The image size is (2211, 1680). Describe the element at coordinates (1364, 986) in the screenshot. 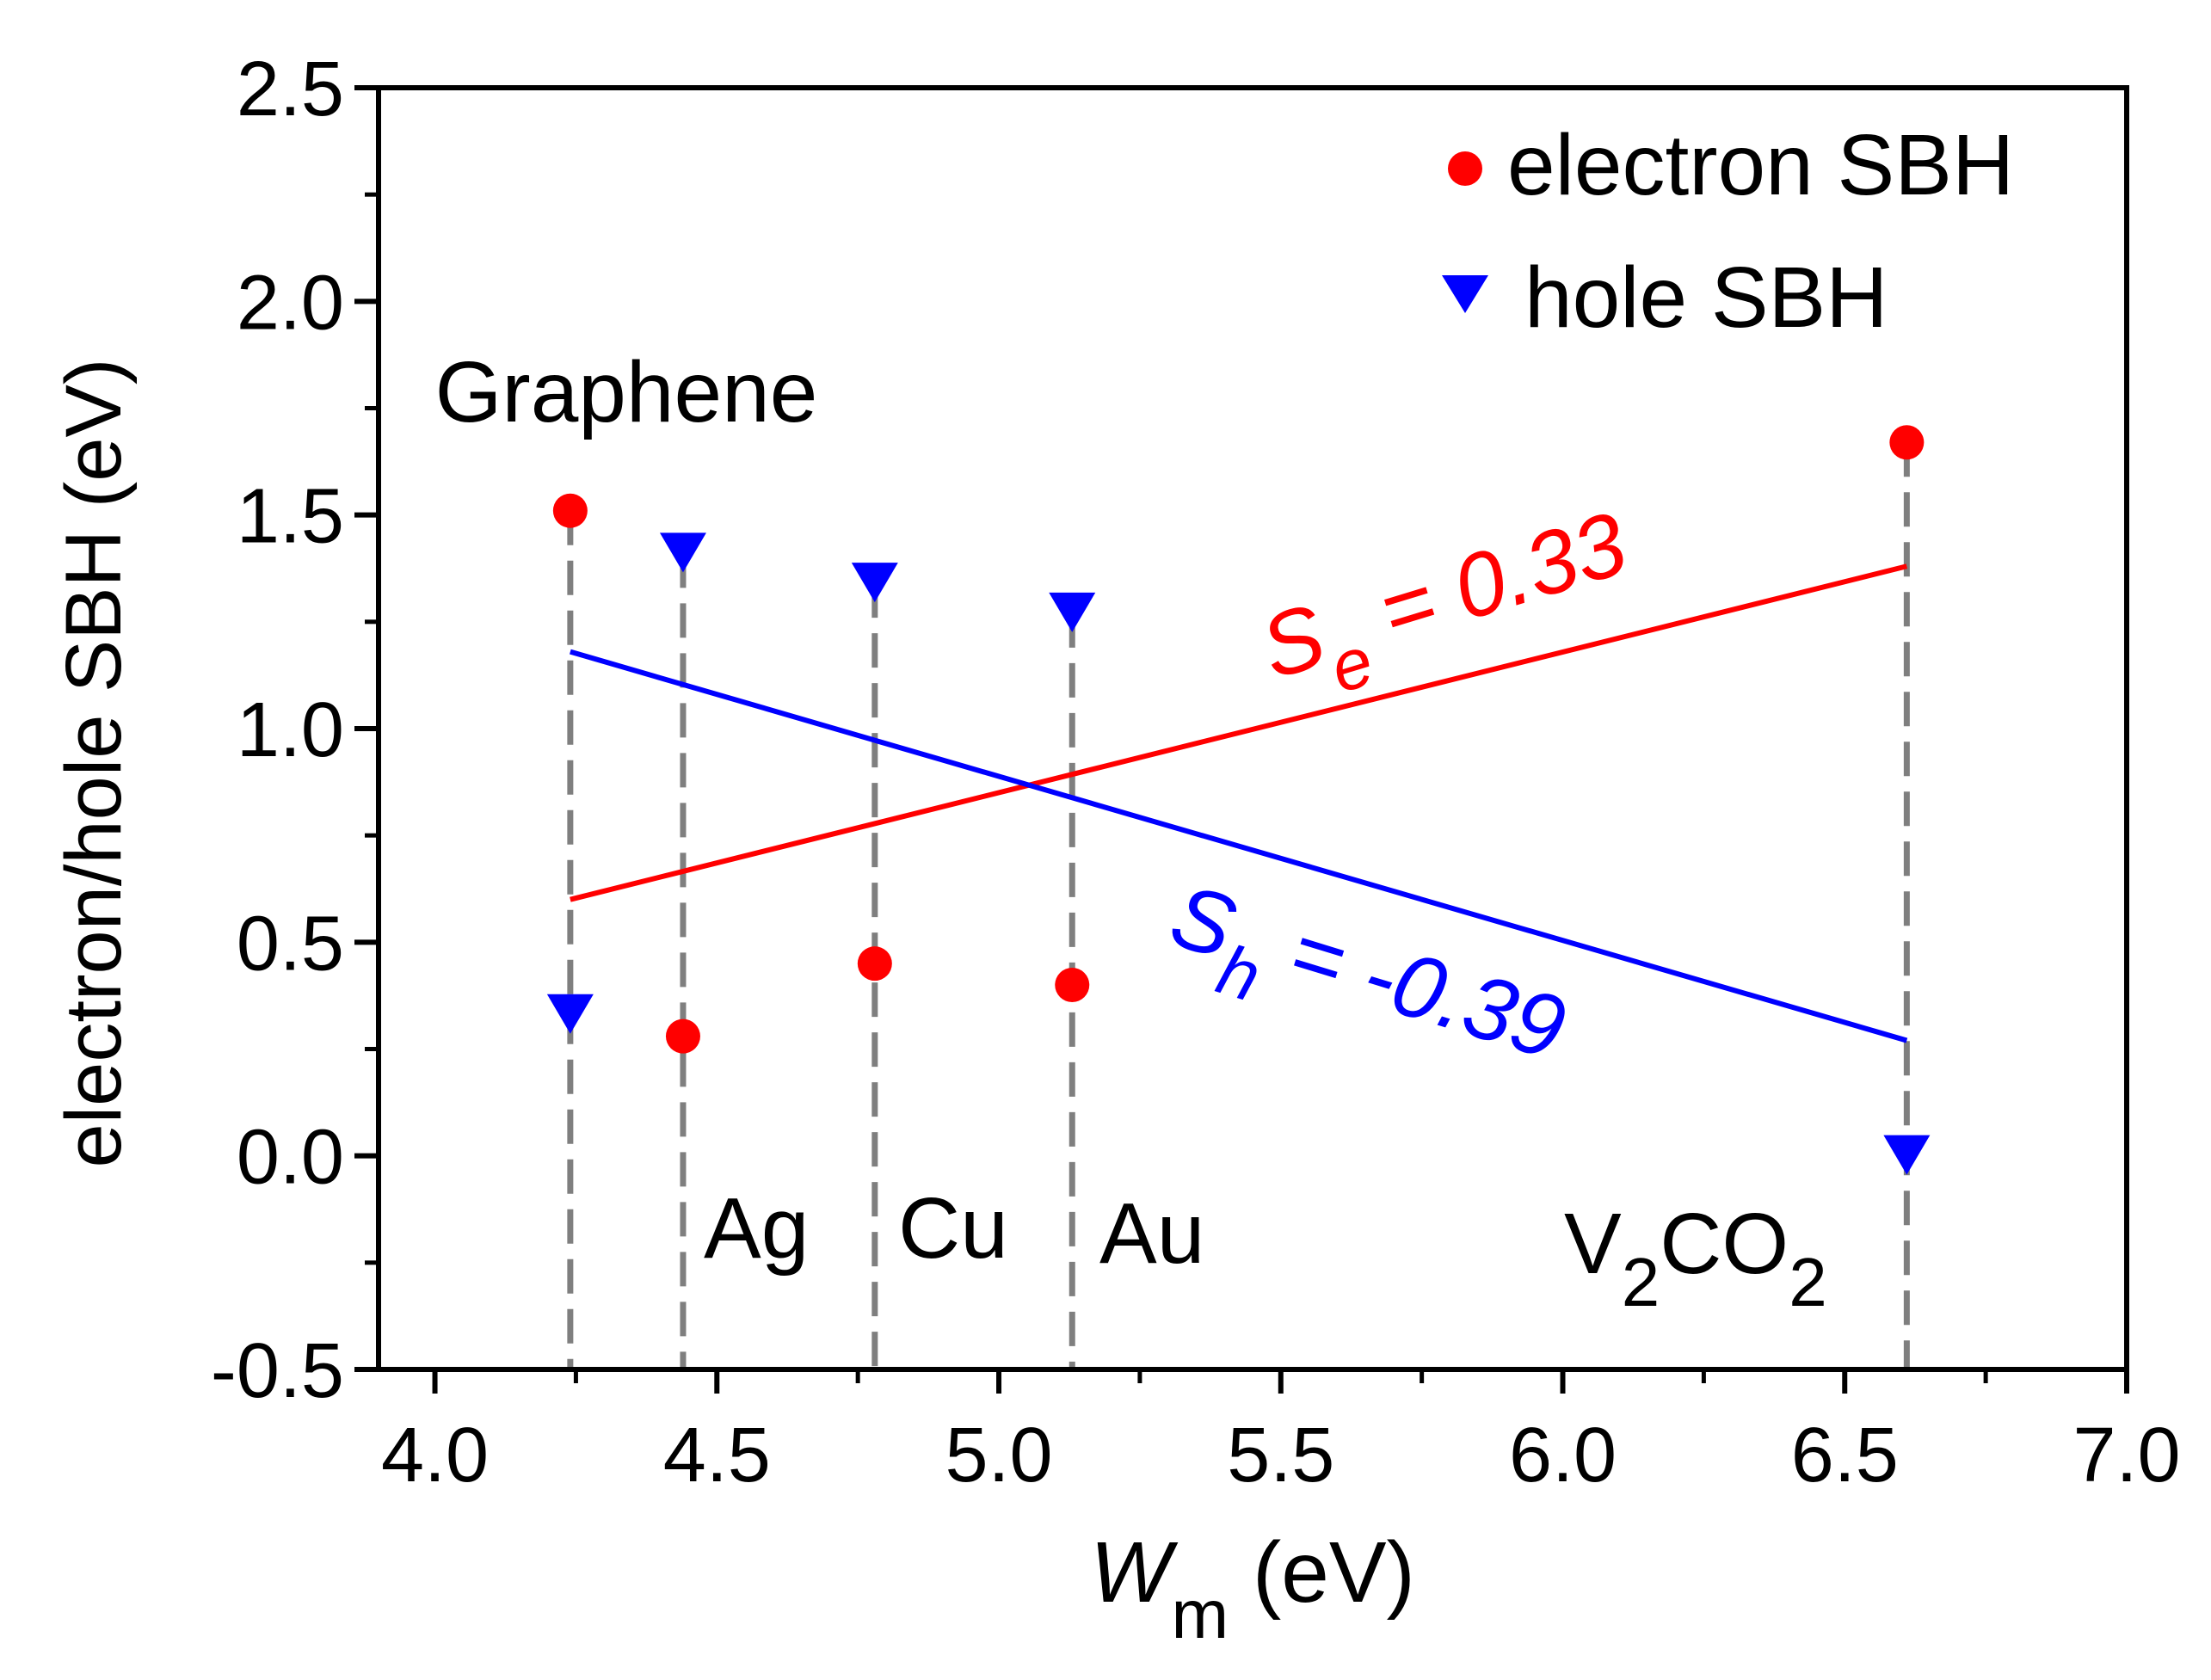

I see `hole-slope-label: Sh = -0.39` at that location.